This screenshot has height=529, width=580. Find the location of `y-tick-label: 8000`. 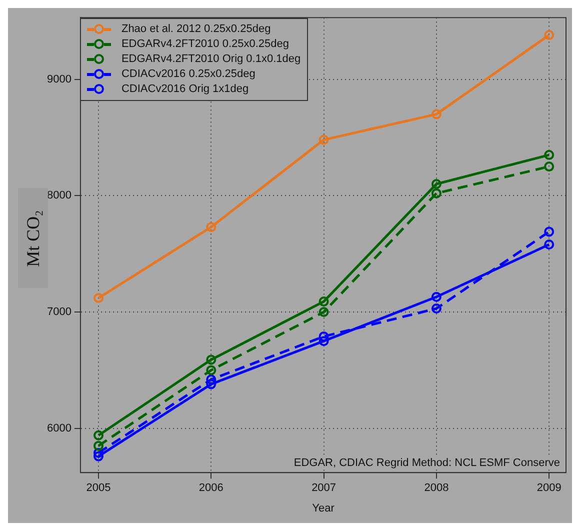

y-tick-label: 8000 is located at coordinates (59, 196).